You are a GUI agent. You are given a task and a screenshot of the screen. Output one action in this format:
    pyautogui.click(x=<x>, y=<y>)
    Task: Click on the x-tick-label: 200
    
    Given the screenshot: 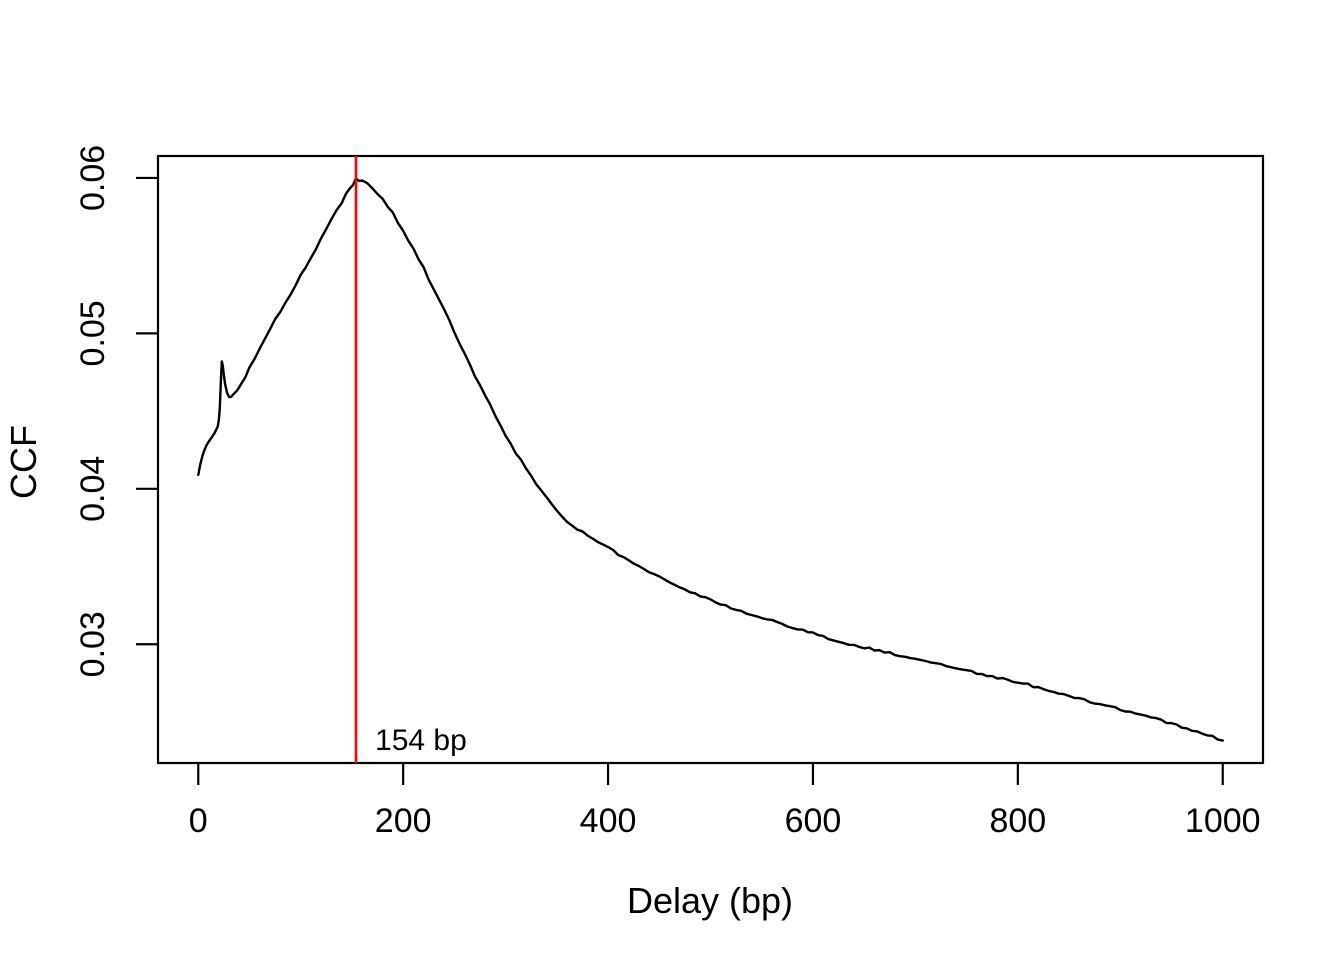 What is the action you would take?
    pyautogui.click(x=403, y=821)
    